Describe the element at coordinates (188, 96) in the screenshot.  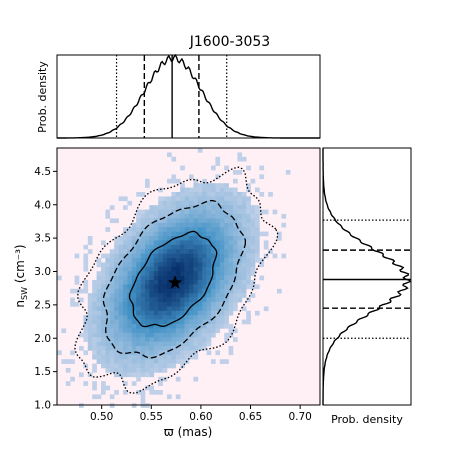
I see `top-marginal-frame` at that location.